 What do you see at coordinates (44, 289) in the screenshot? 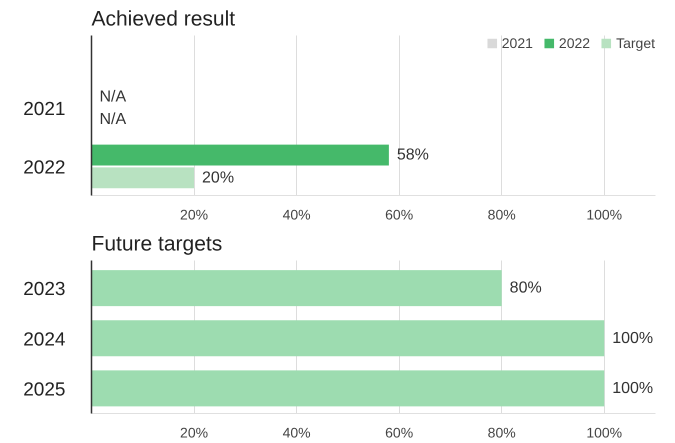
I see `y-tick-label: 2023` at bounding box center [44, 289].